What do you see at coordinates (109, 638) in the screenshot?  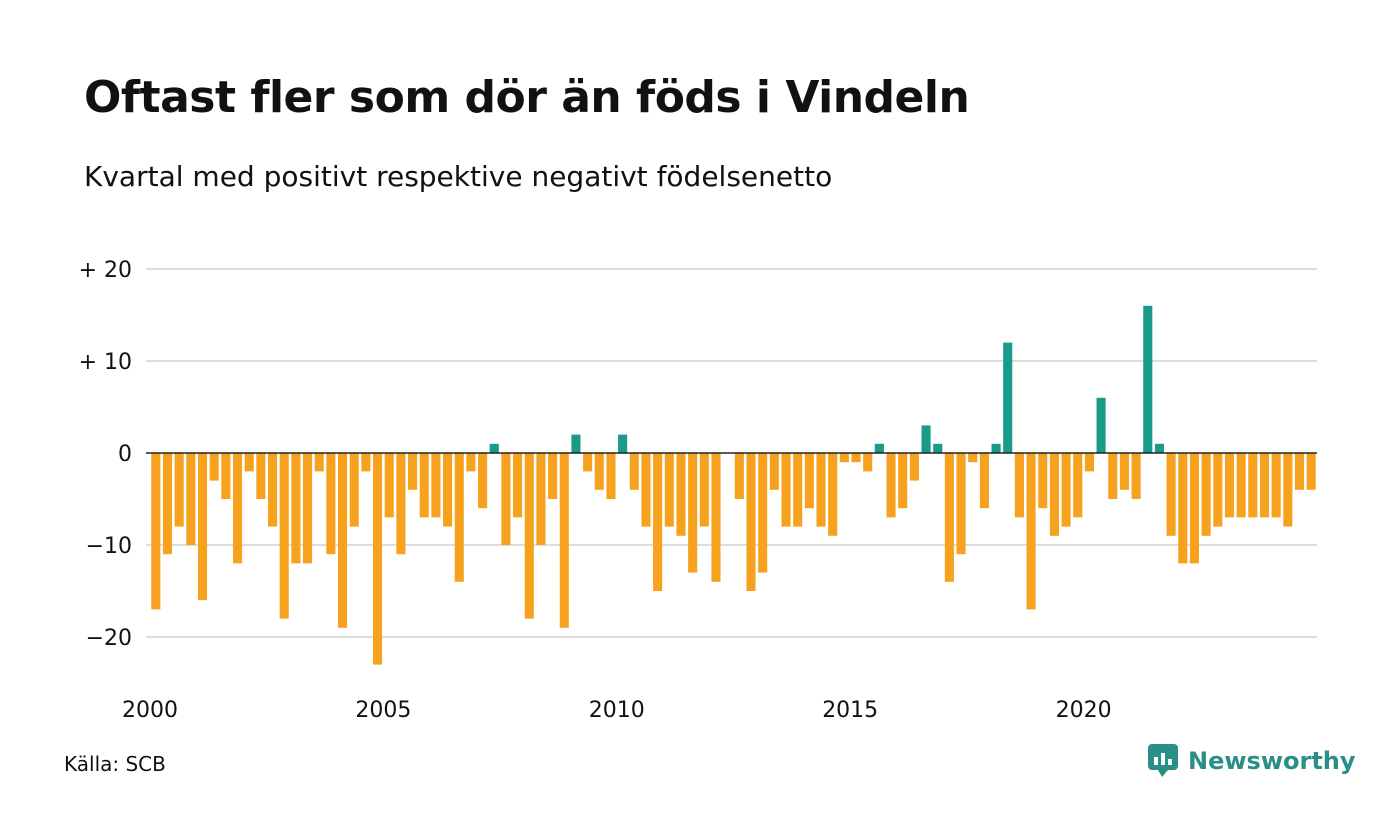 I see `y-tick-label: −20` at bounding box center [109, 638].